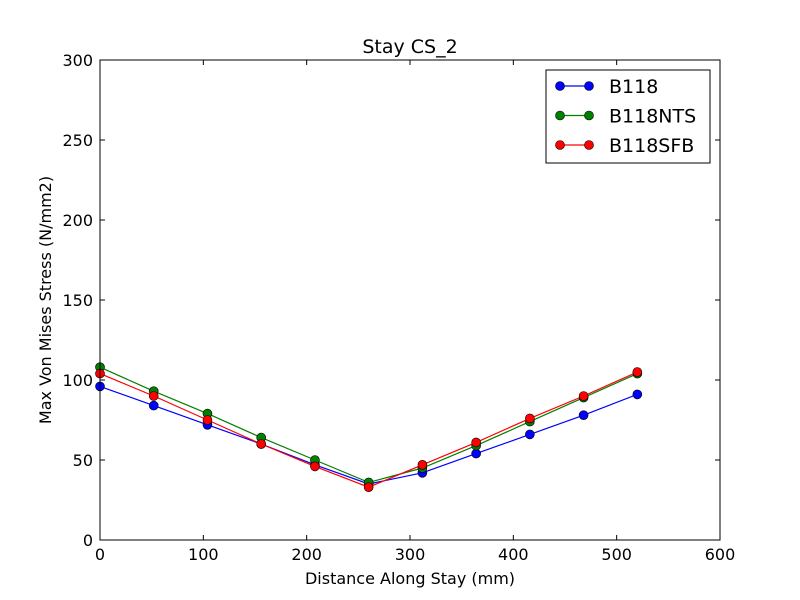 The height and width of the screenshot is (600, 800). I want to click on y-axis-title: Max Von Mises Stress (N/mm2), so click(45, 300).